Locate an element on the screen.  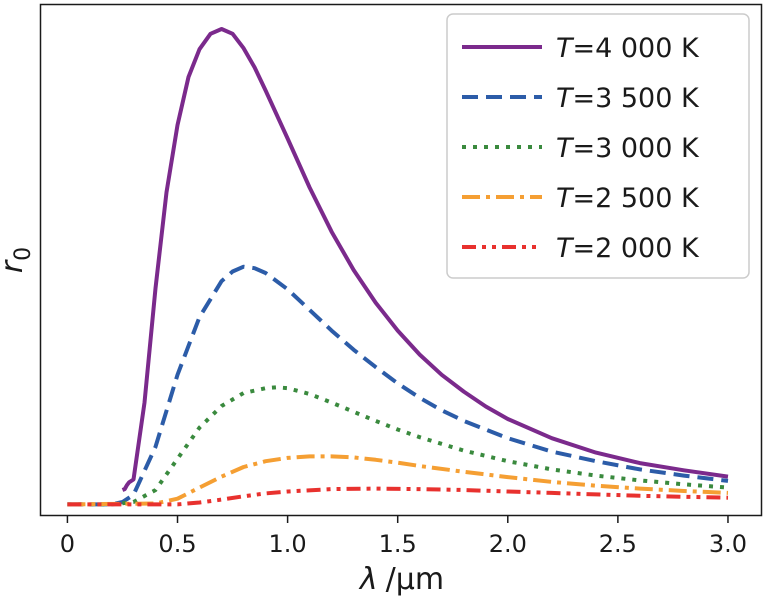
legend-value: =2 500 K is located at coordinates (637, 198).